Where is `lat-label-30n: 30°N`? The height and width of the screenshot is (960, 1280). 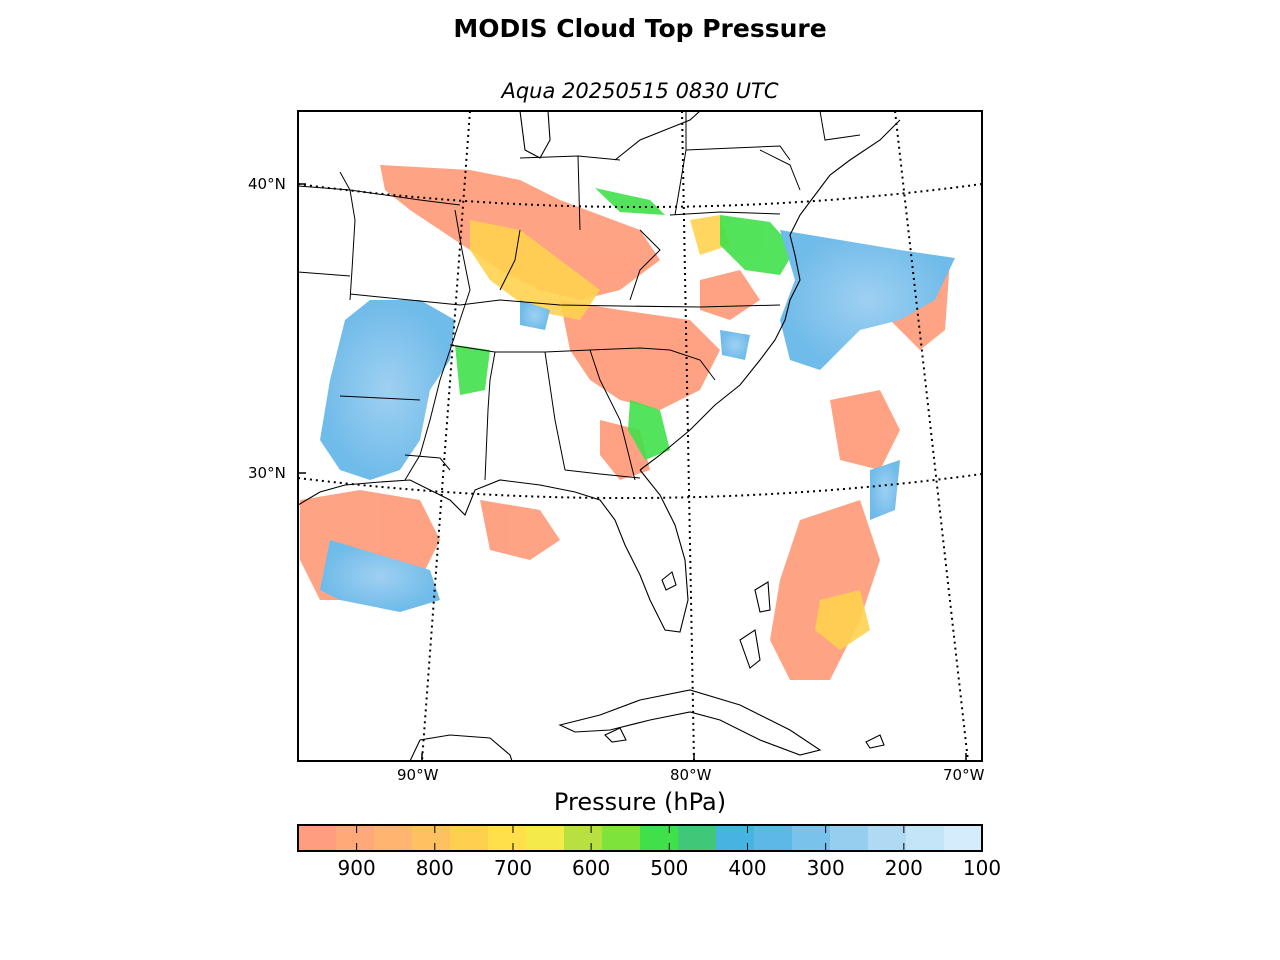
lat-label-30n: 30°N is located at coordinates (267, 473).